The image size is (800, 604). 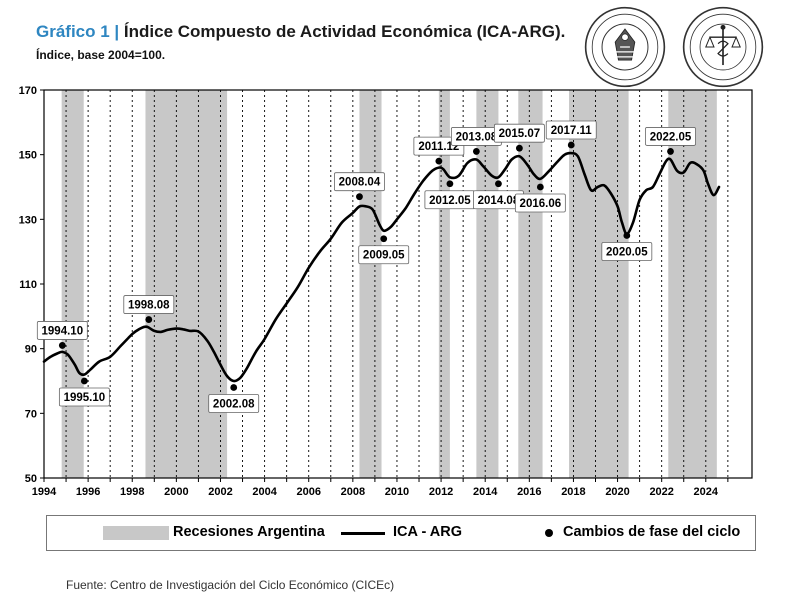 I want to click on x-tick-label: 2008, so click(x=353, y=492).